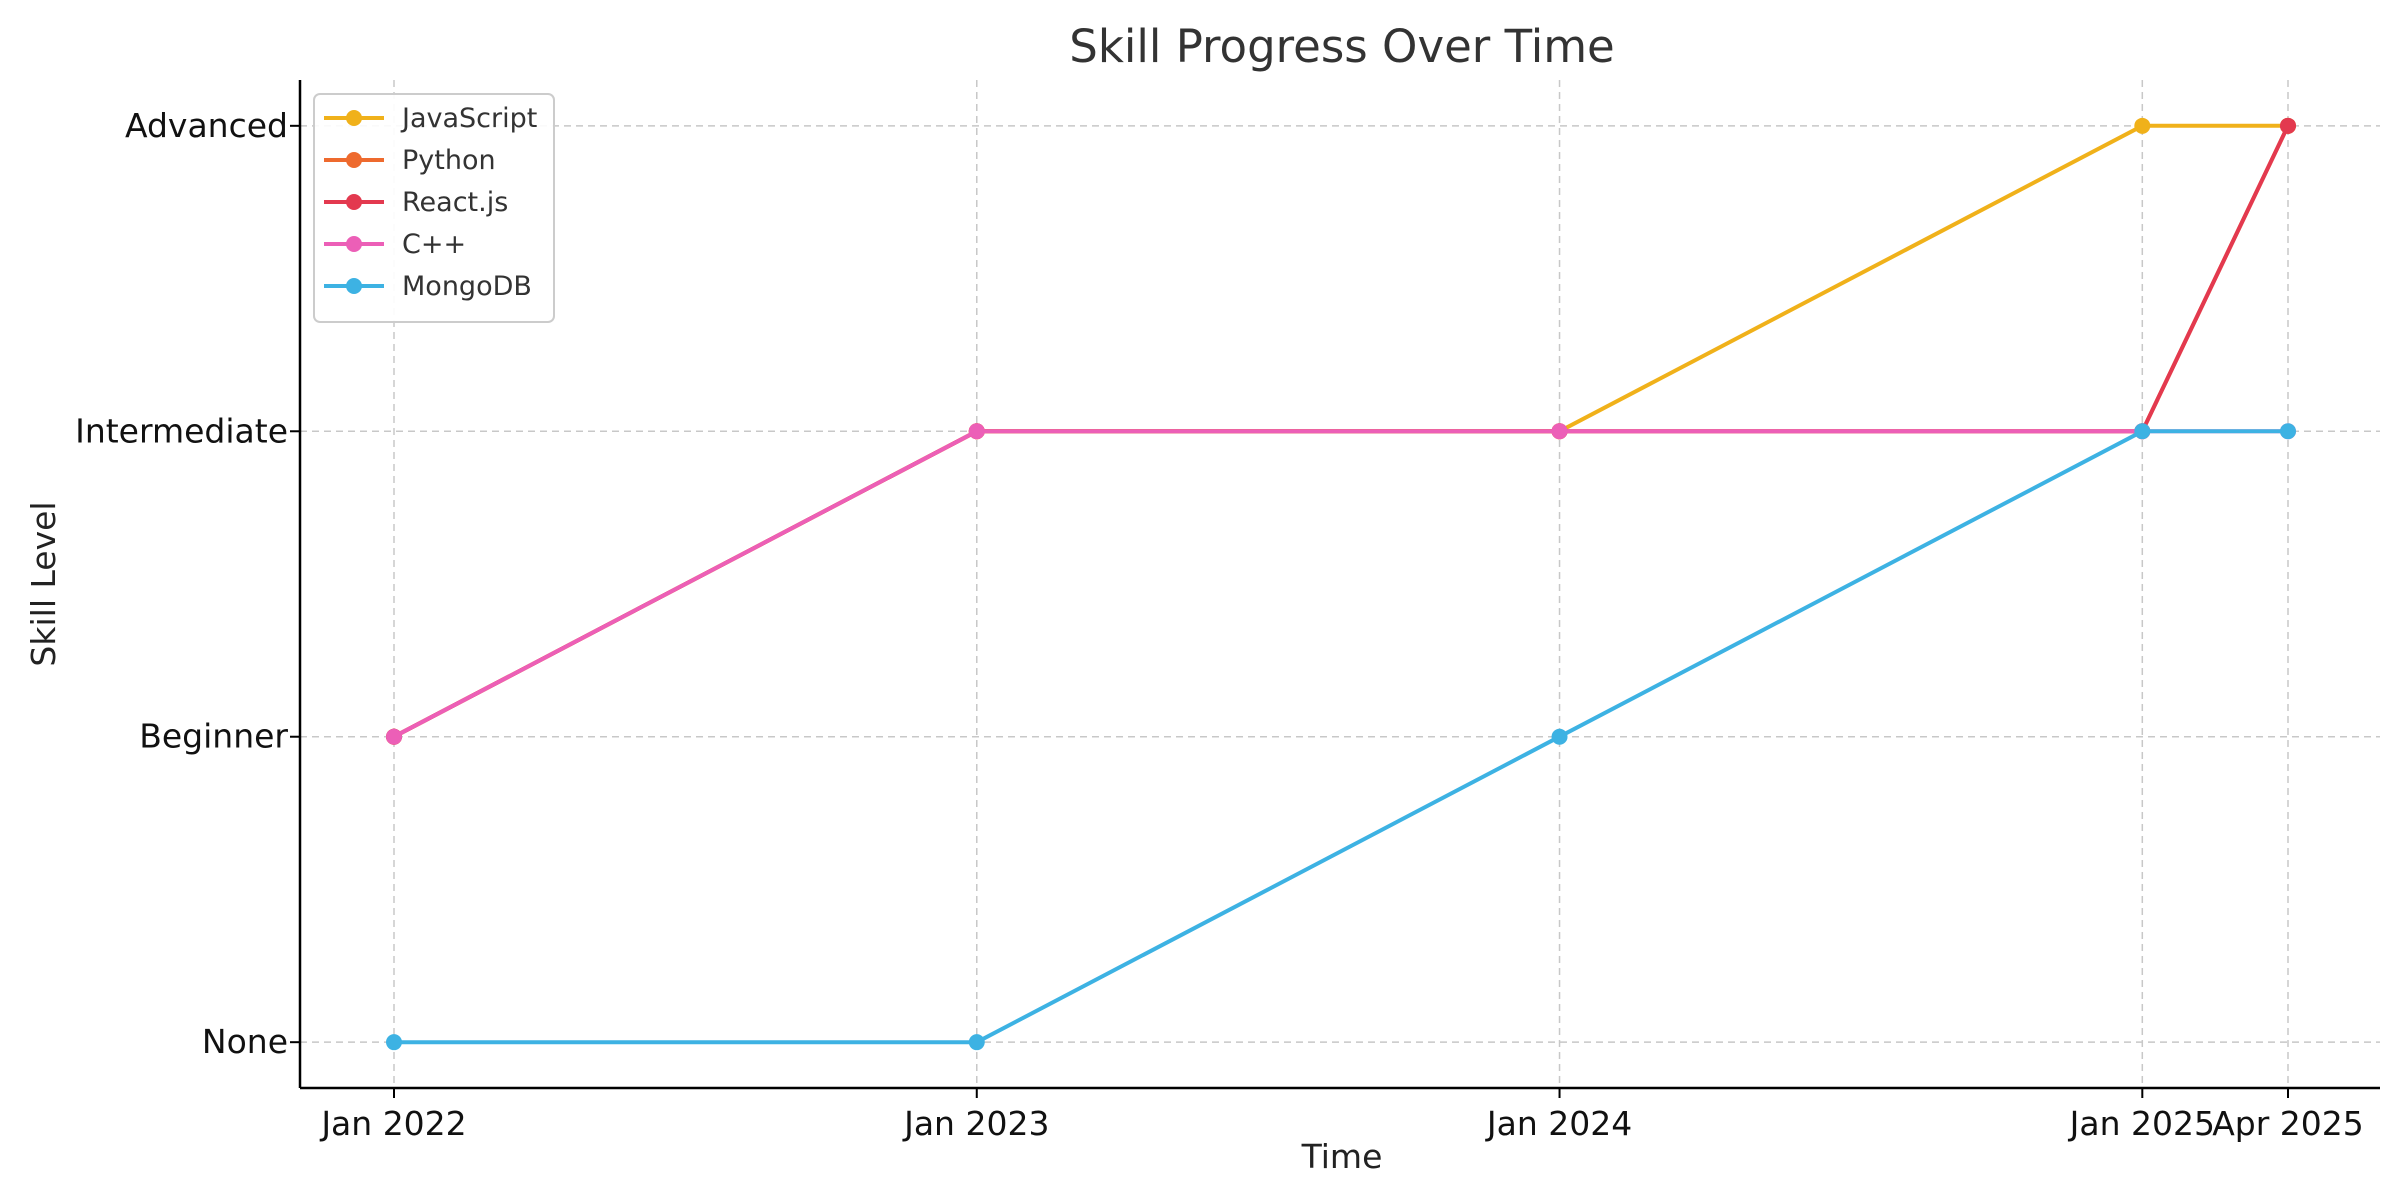  What do you see at coordinates (467, 286) in the screenshot?
I see `legend-label: MongoDB` at bounding box center [467, 286].